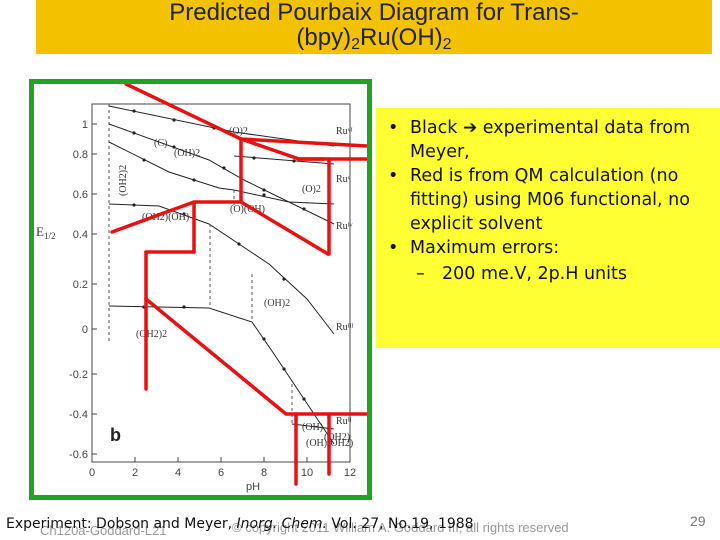 Image resolution: width=720 pixels, height=540 pixels. What do you see at coordinates (78, 415) in the screenshot?
I see `y-tick-label: -0.4` at bounding box center [78, 415].